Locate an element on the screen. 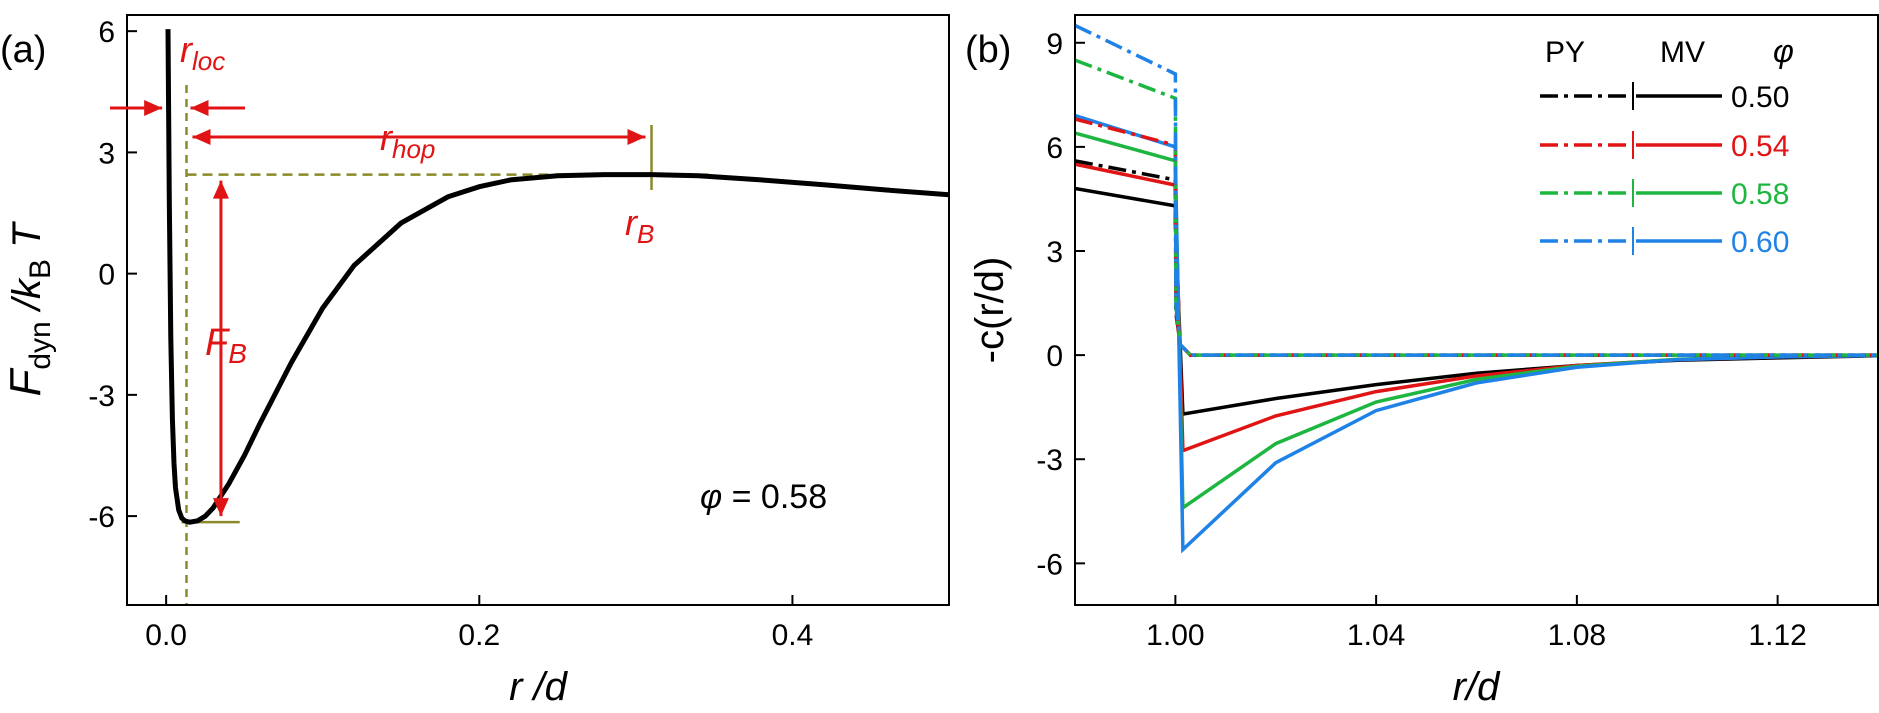 The height and width of the screenshot is (713, 1879). legend-phi-value: 0.60 is located at coordinates (1760, 242).